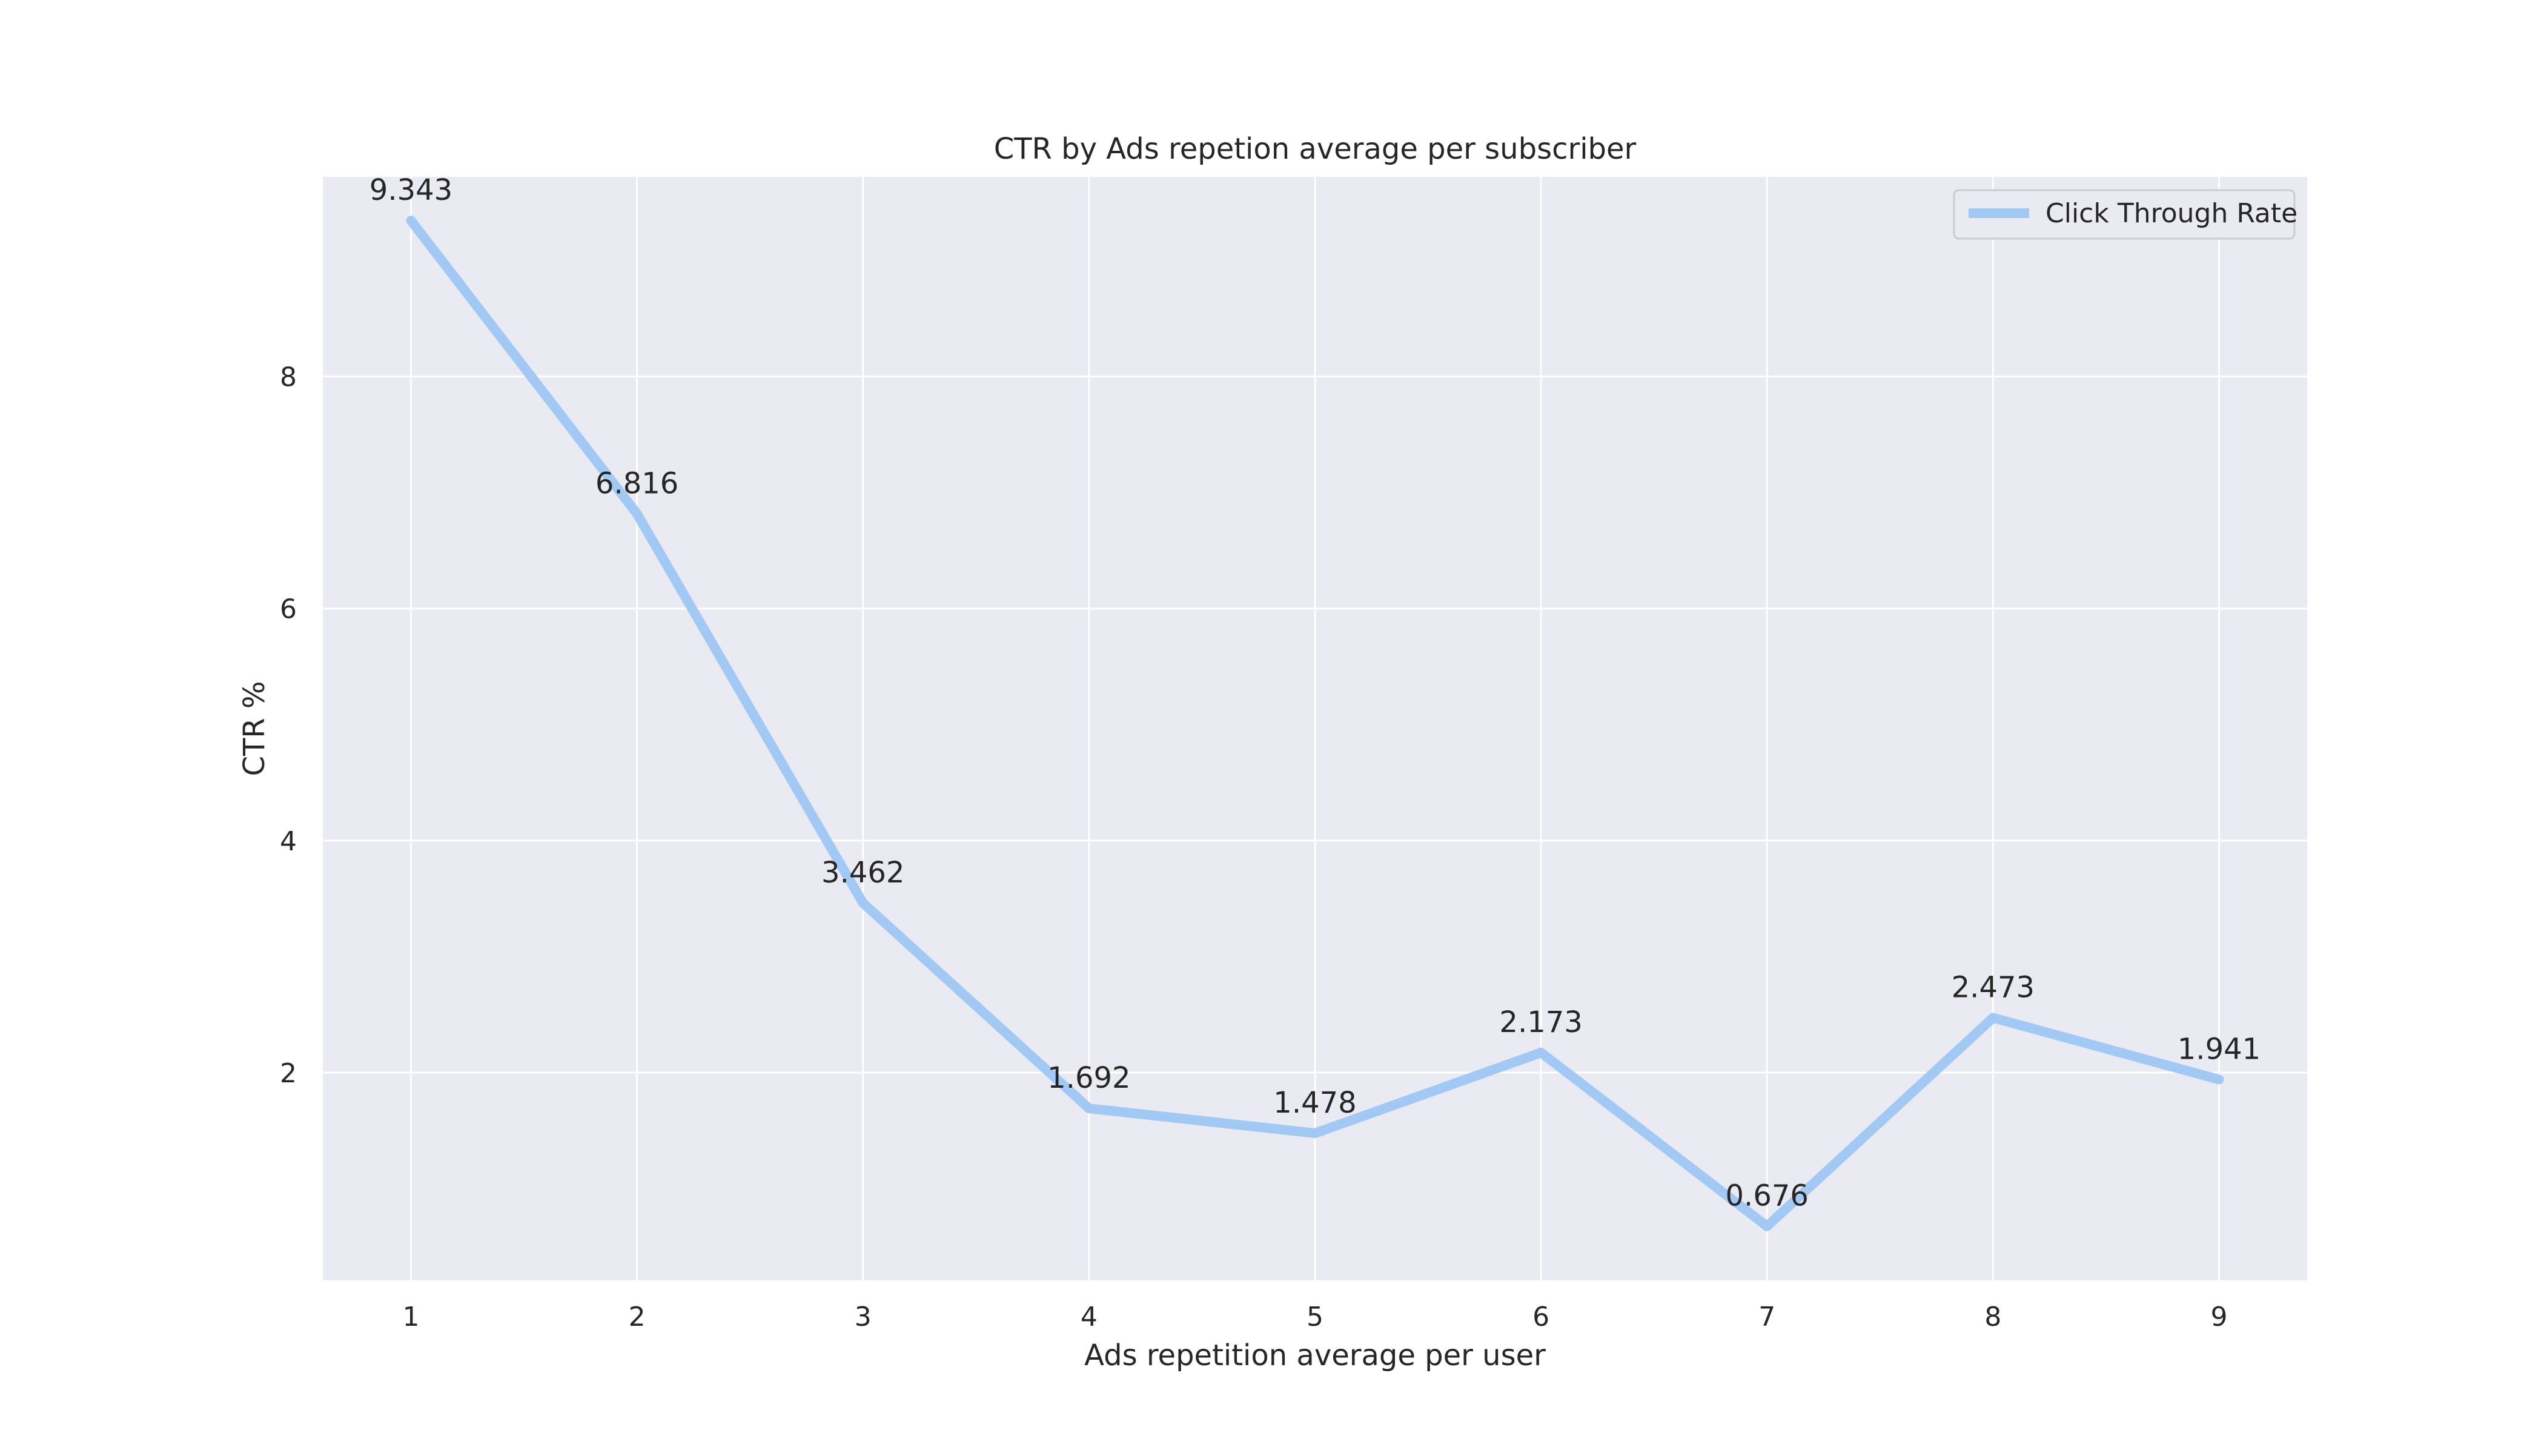 This screenshot has height=1456, width=2544. What do you see at coordinates (1540, 1317) in the screenshot?
I see `x-tick-label: 6` at bounding box center [1540, 1317].